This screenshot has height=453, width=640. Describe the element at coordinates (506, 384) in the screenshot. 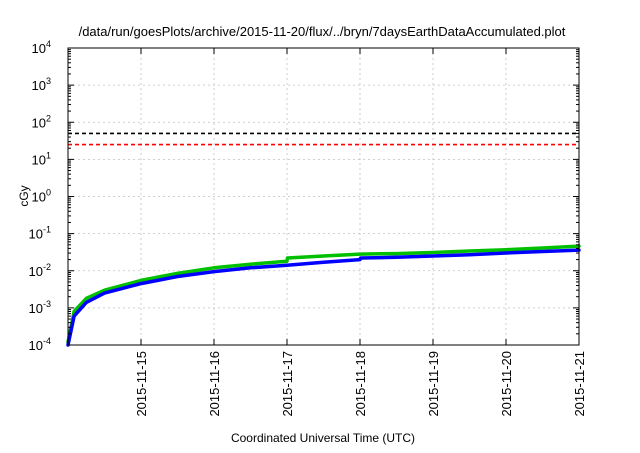

I see `x-tick-label: 2015-11-20` at that location.